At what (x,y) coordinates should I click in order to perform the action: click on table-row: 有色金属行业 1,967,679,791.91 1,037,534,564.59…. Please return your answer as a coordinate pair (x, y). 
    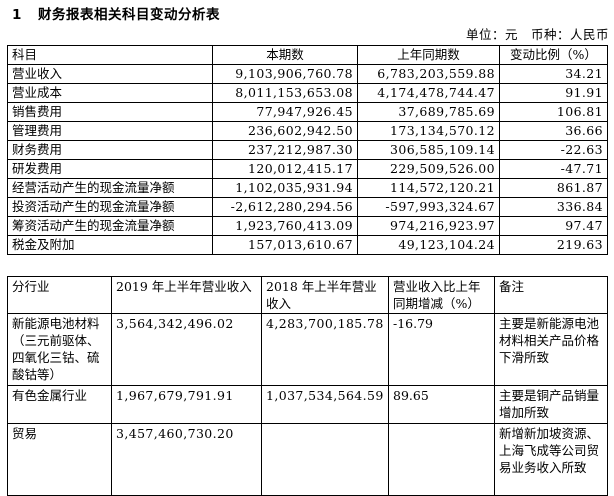
    Looking at the image, I should click on (307, 404).